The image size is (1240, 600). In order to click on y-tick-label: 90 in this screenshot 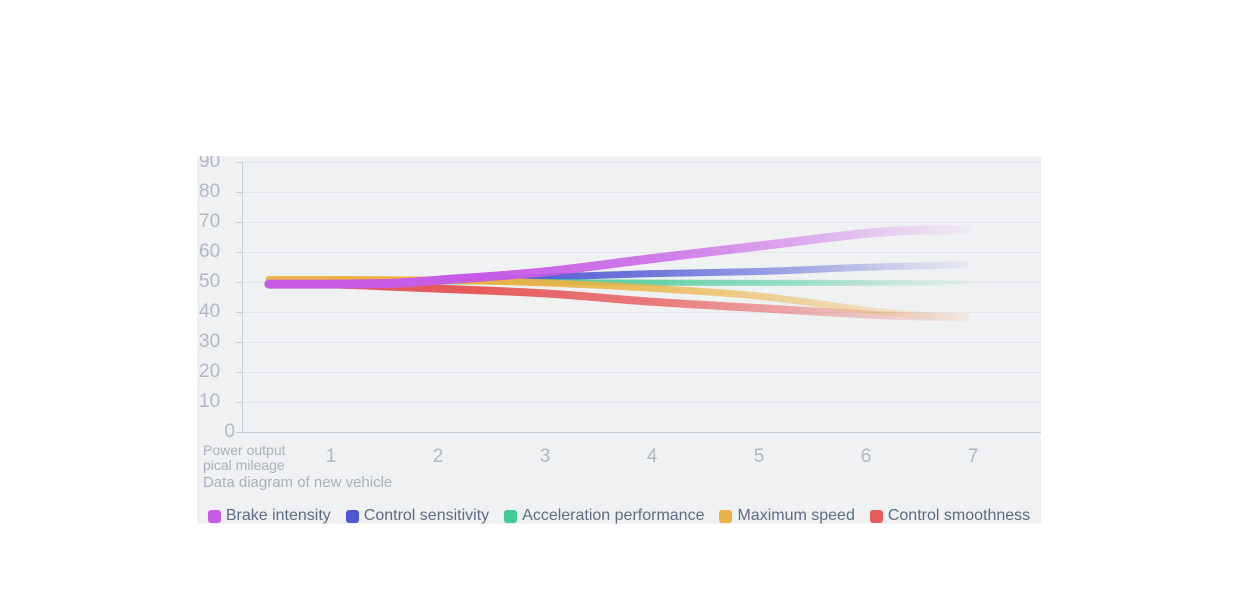, I will do `click(210, 164)`.